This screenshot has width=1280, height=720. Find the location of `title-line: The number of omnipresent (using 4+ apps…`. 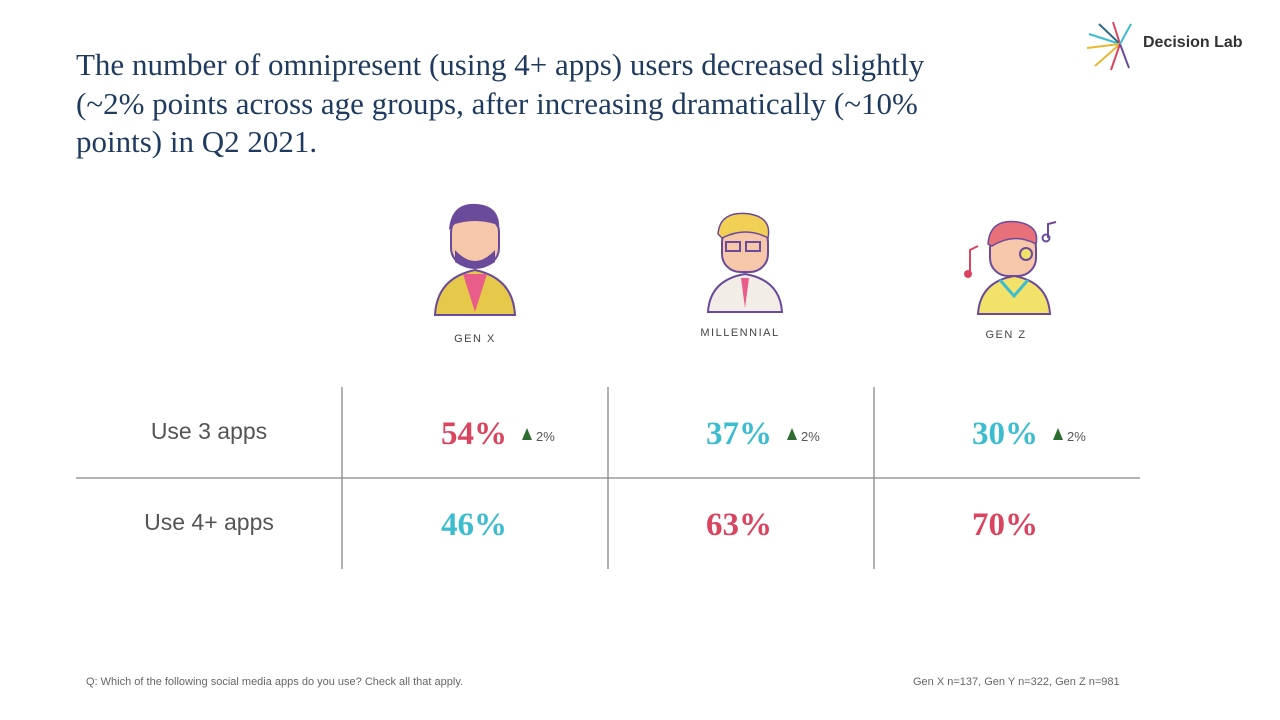

title-line: The number of omnipresent (using 4+ apps… is located at coordinates (500, 64).